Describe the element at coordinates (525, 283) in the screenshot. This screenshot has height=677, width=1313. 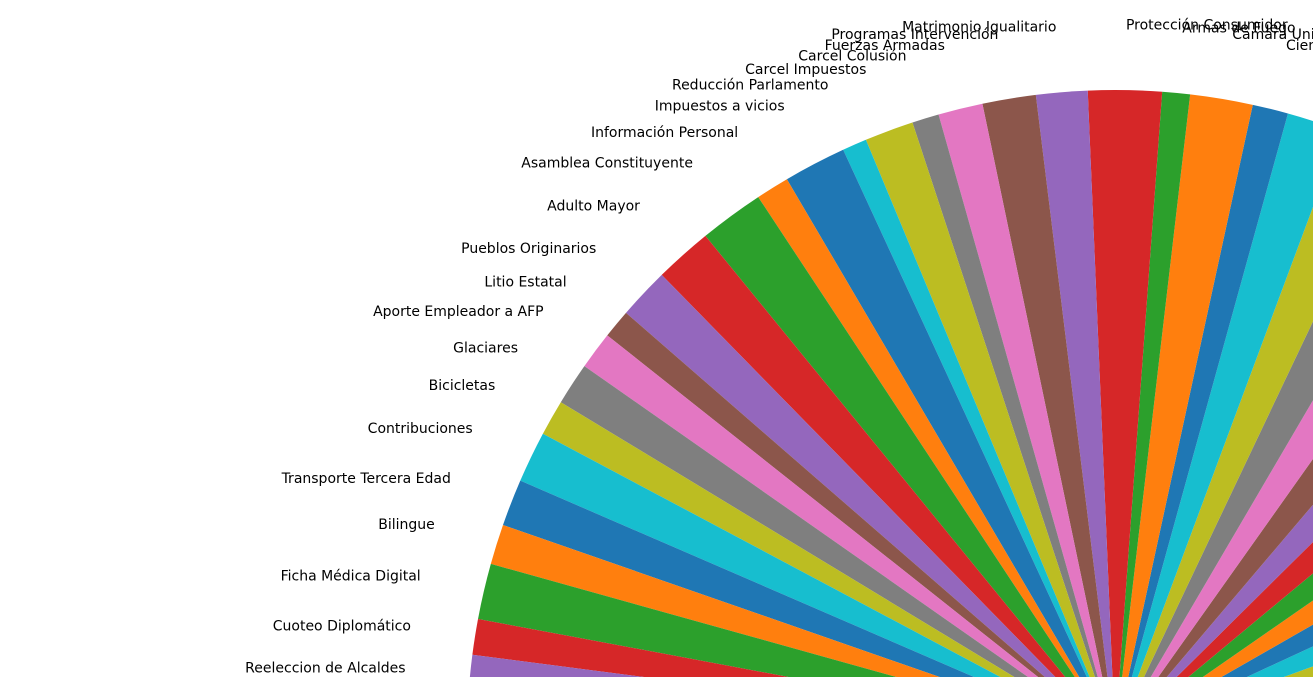
I see `slice-label: Litio Estatal` at that location.